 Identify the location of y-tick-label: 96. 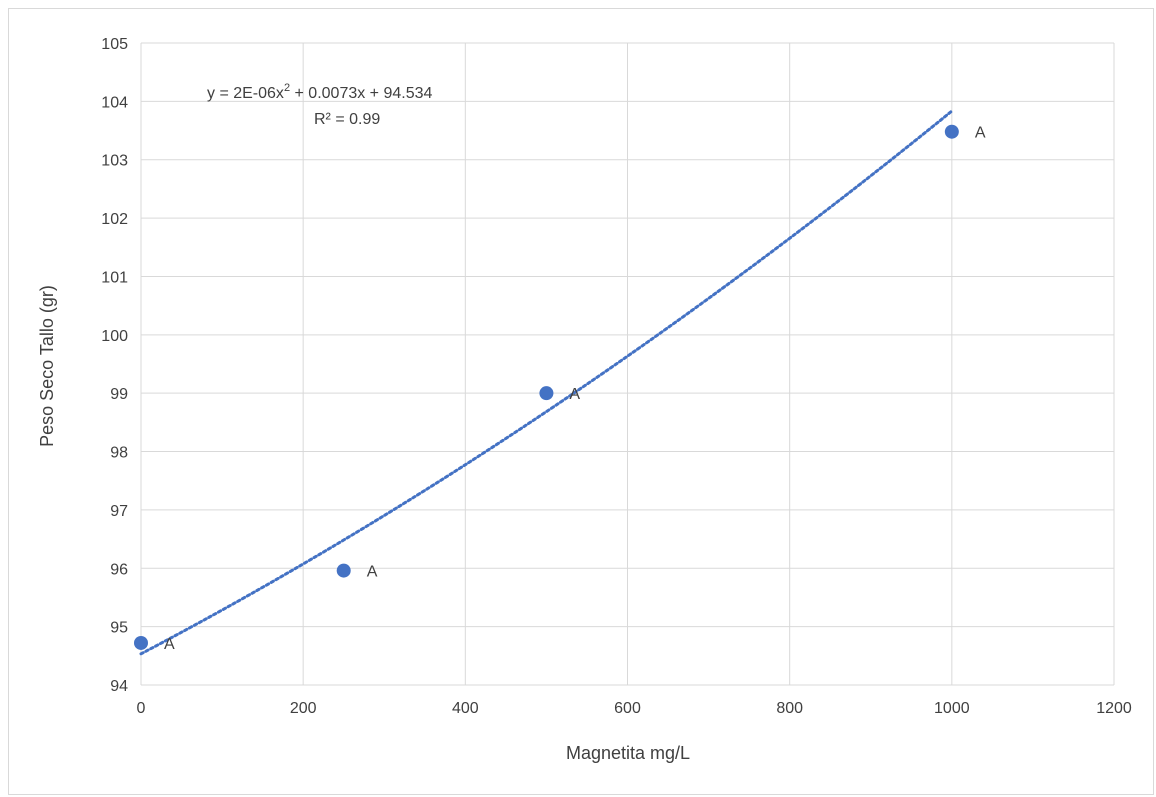
(119, 569).